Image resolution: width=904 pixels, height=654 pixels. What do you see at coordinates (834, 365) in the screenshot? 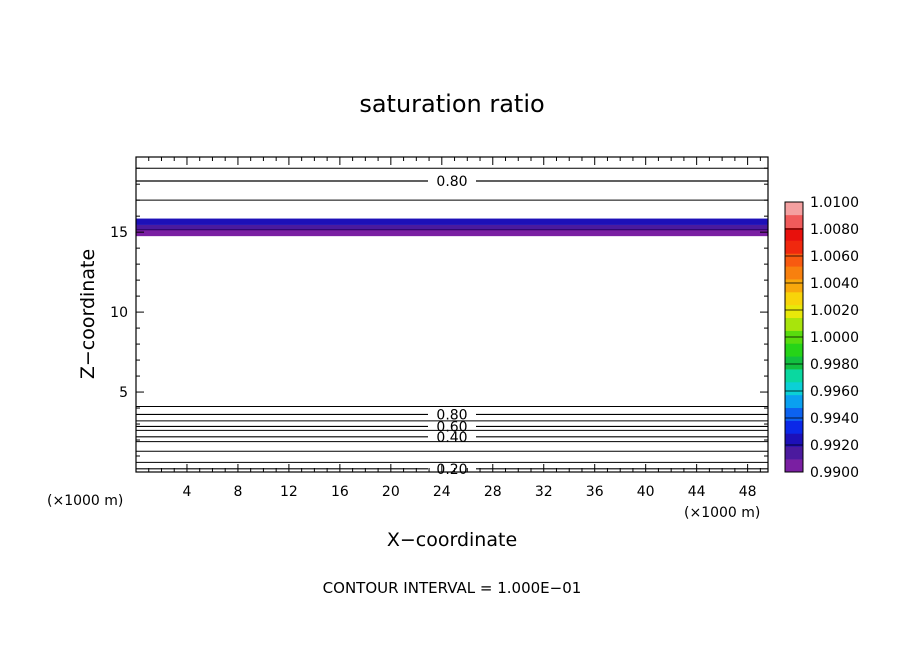
I see `colorbar-label: 0.9980` at bounding box center [834, 365].